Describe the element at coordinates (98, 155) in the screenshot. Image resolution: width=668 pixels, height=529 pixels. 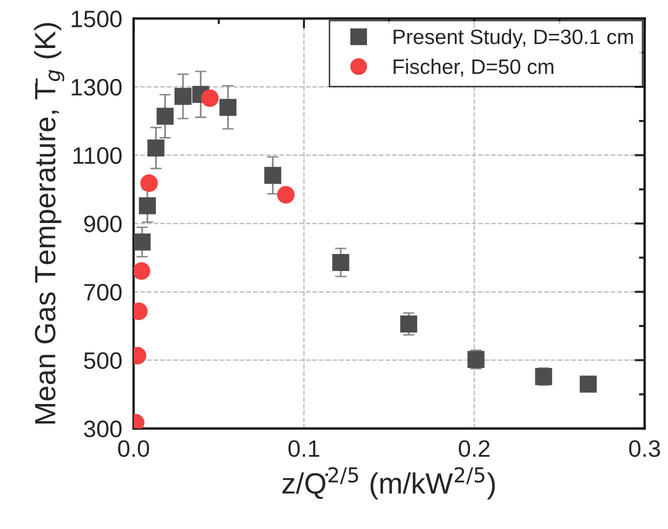
I see `y-tick-label: 1100` at that location.